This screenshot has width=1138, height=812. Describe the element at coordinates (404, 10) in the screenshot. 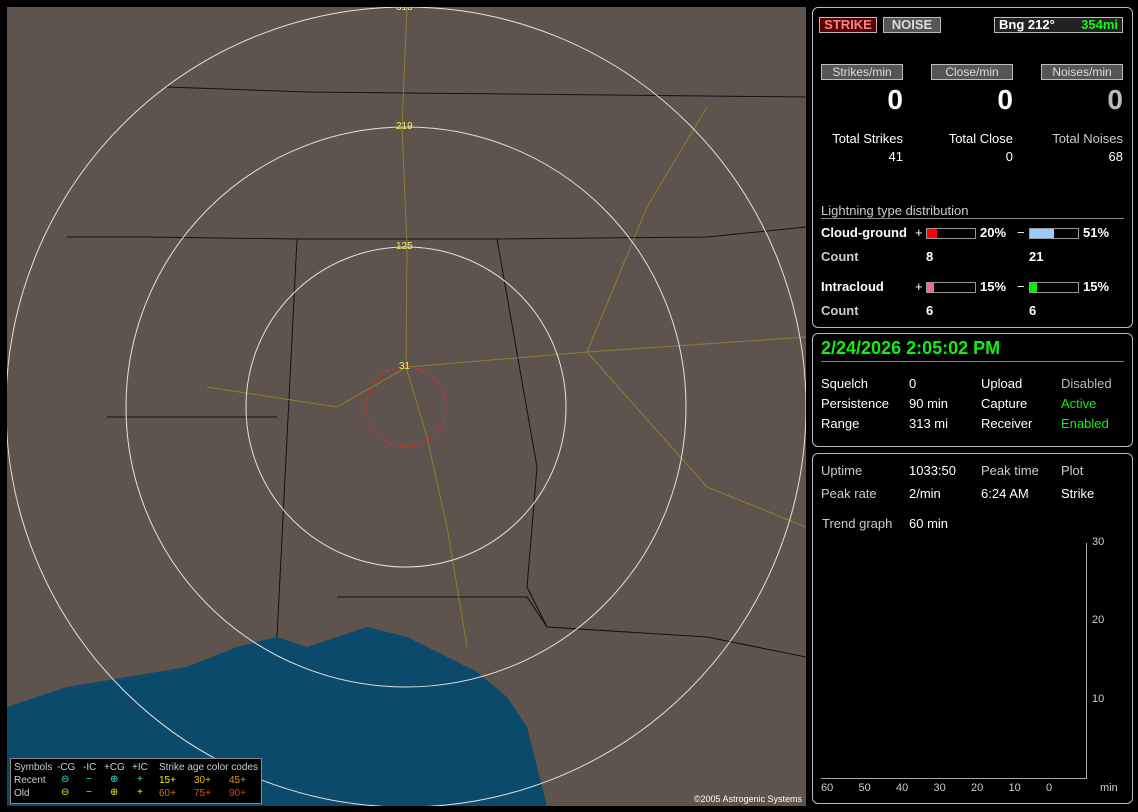

I see `ring-label-313: 313` at that location.